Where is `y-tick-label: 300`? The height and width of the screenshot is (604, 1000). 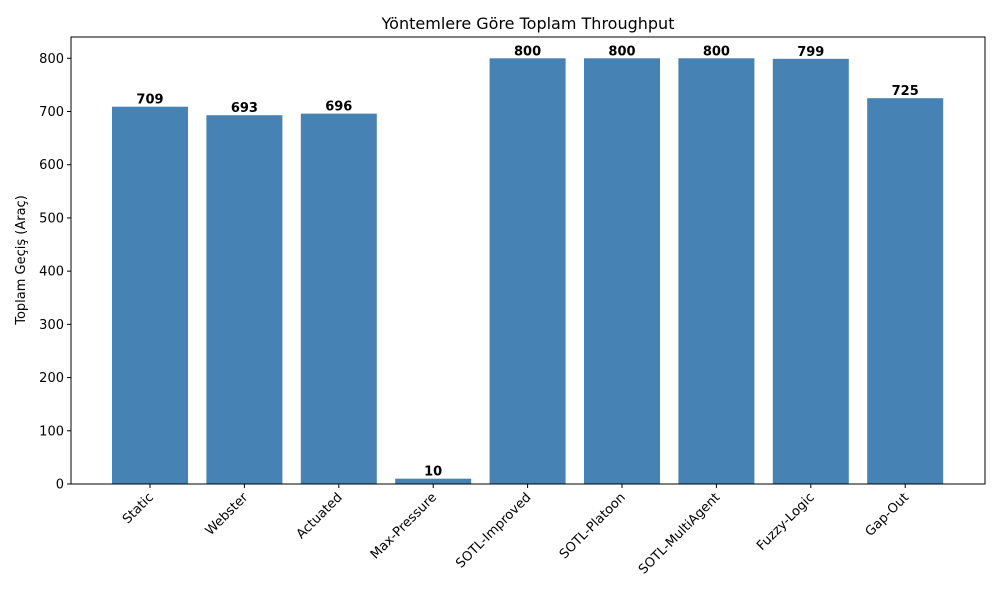
y-tick-label: 300 is located at coordinates (51, 325).